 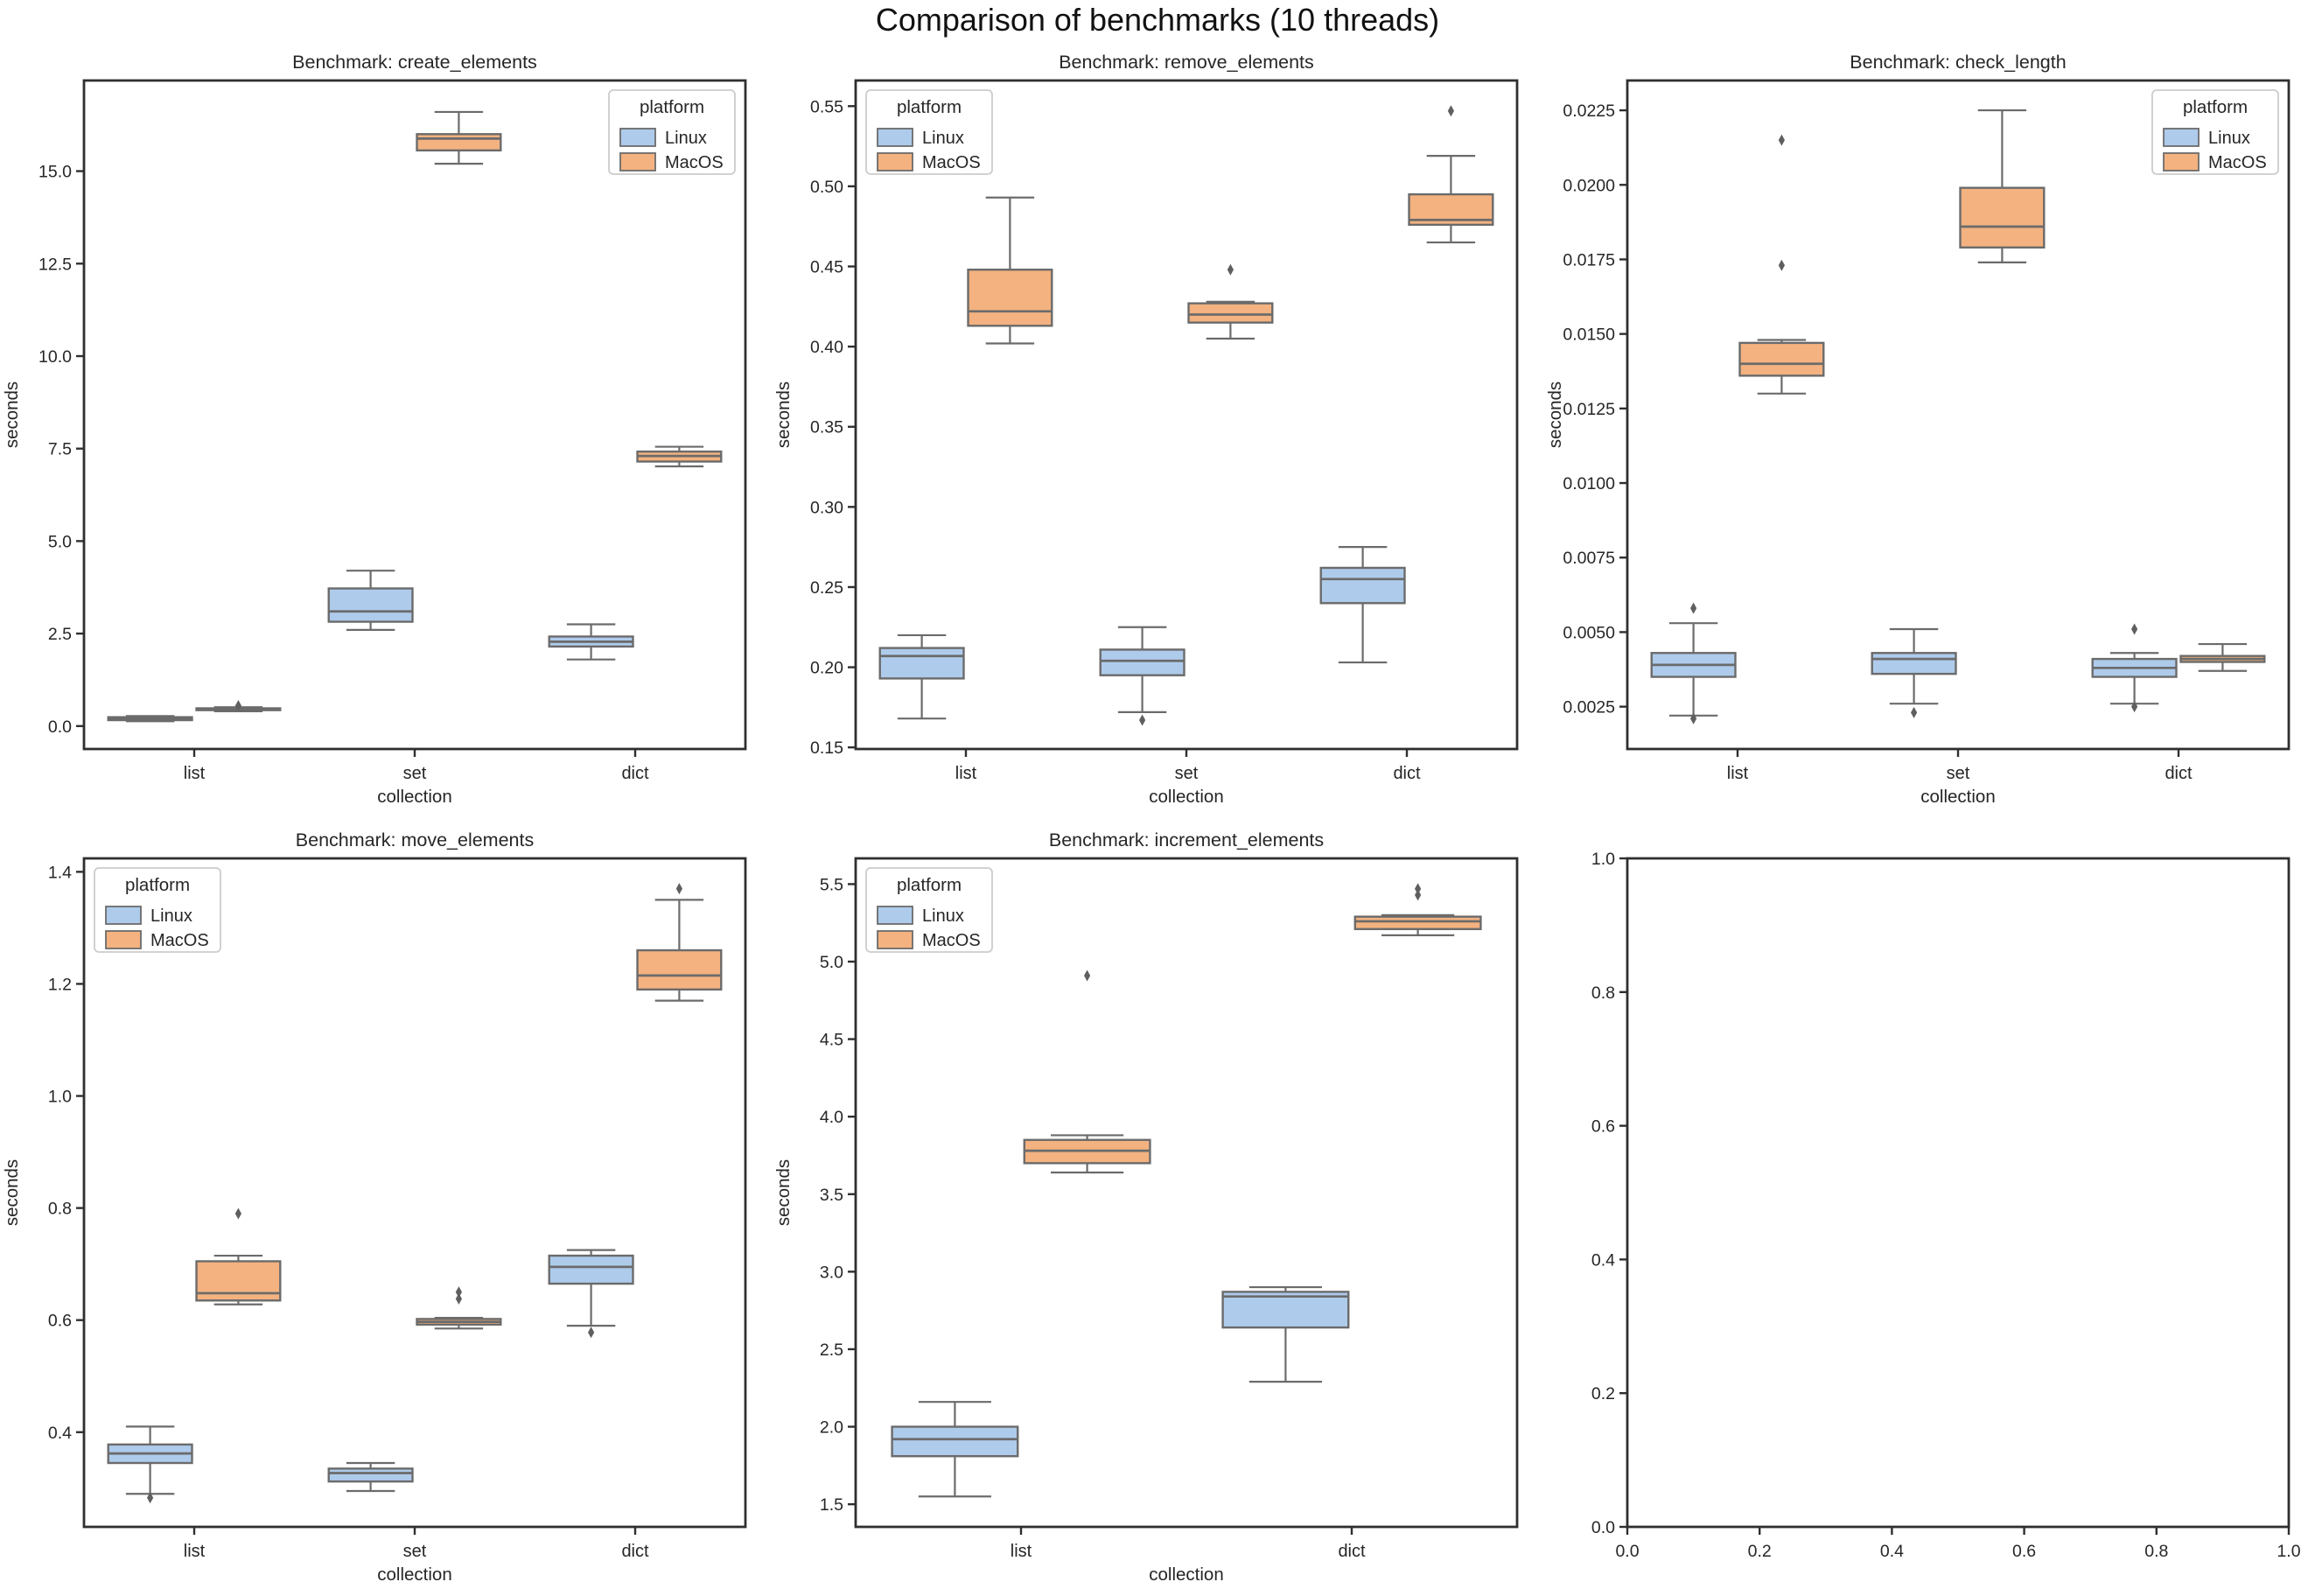 I want to click on legend-swatch-macos, so click(x=2181, y=162).